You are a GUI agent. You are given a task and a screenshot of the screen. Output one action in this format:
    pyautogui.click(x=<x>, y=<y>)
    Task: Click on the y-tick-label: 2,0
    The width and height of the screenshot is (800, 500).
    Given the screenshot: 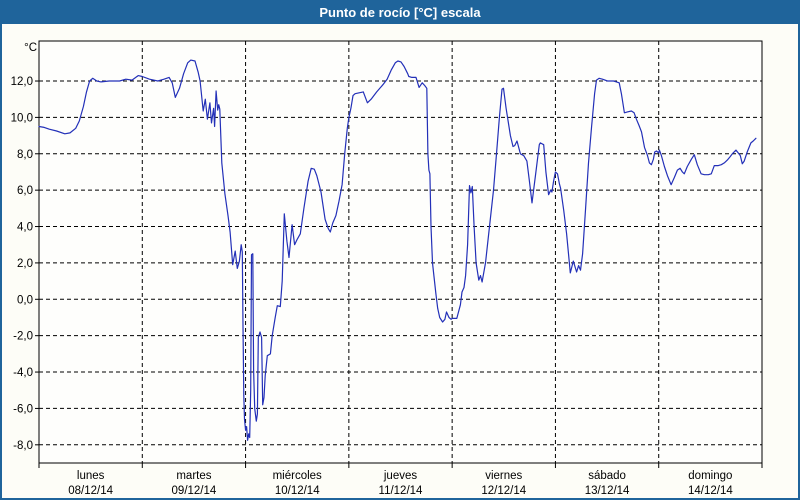 What is the action you would take?
    pyautogui.click(x=25, y=264)
    